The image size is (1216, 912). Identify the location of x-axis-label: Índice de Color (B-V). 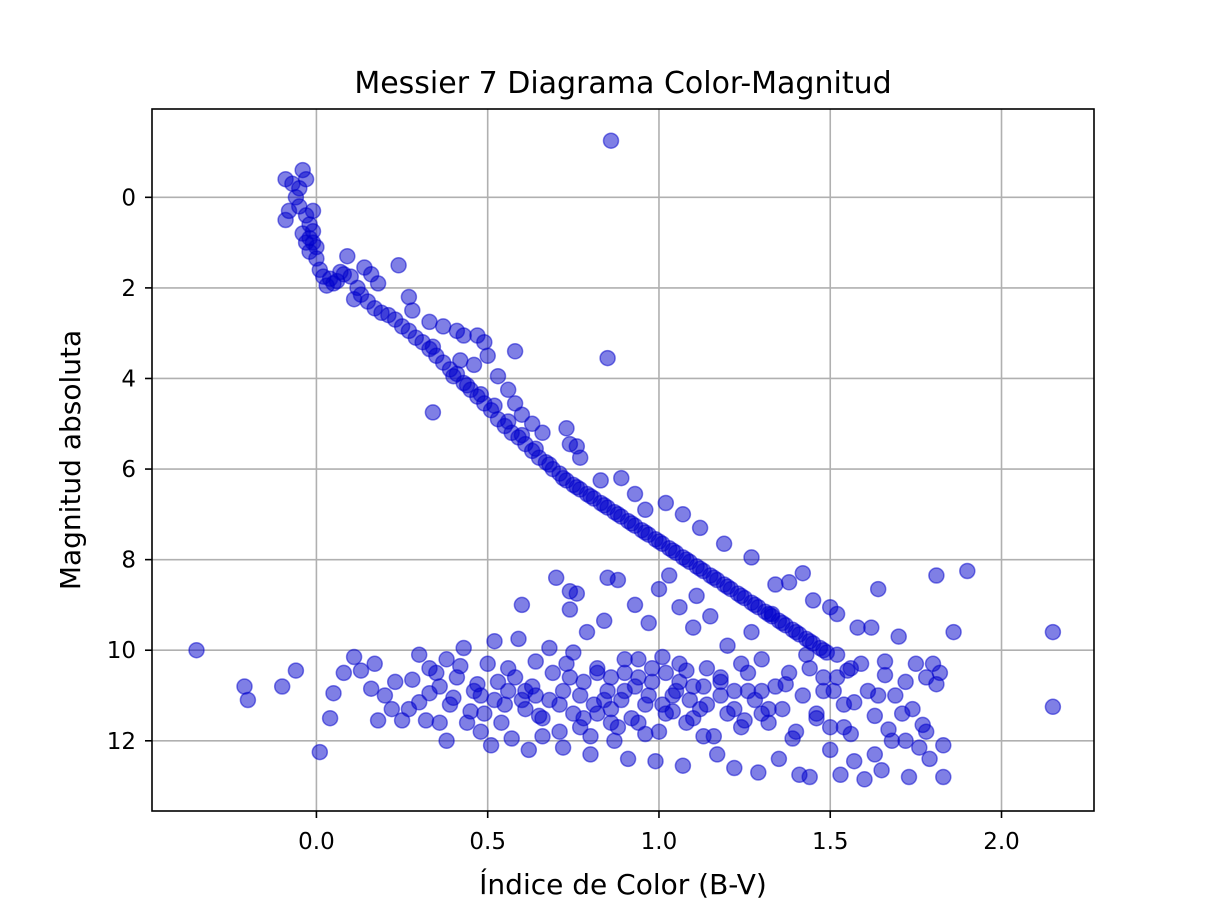
(623, 884).